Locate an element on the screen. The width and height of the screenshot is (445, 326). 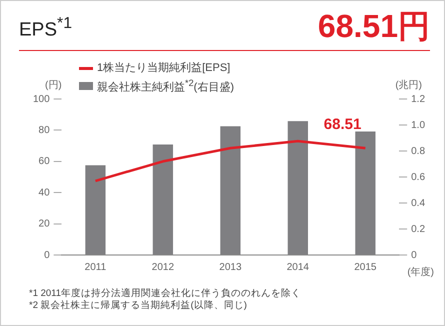
y2-tick-label: 0.4 is located at coordinates (418, 203).